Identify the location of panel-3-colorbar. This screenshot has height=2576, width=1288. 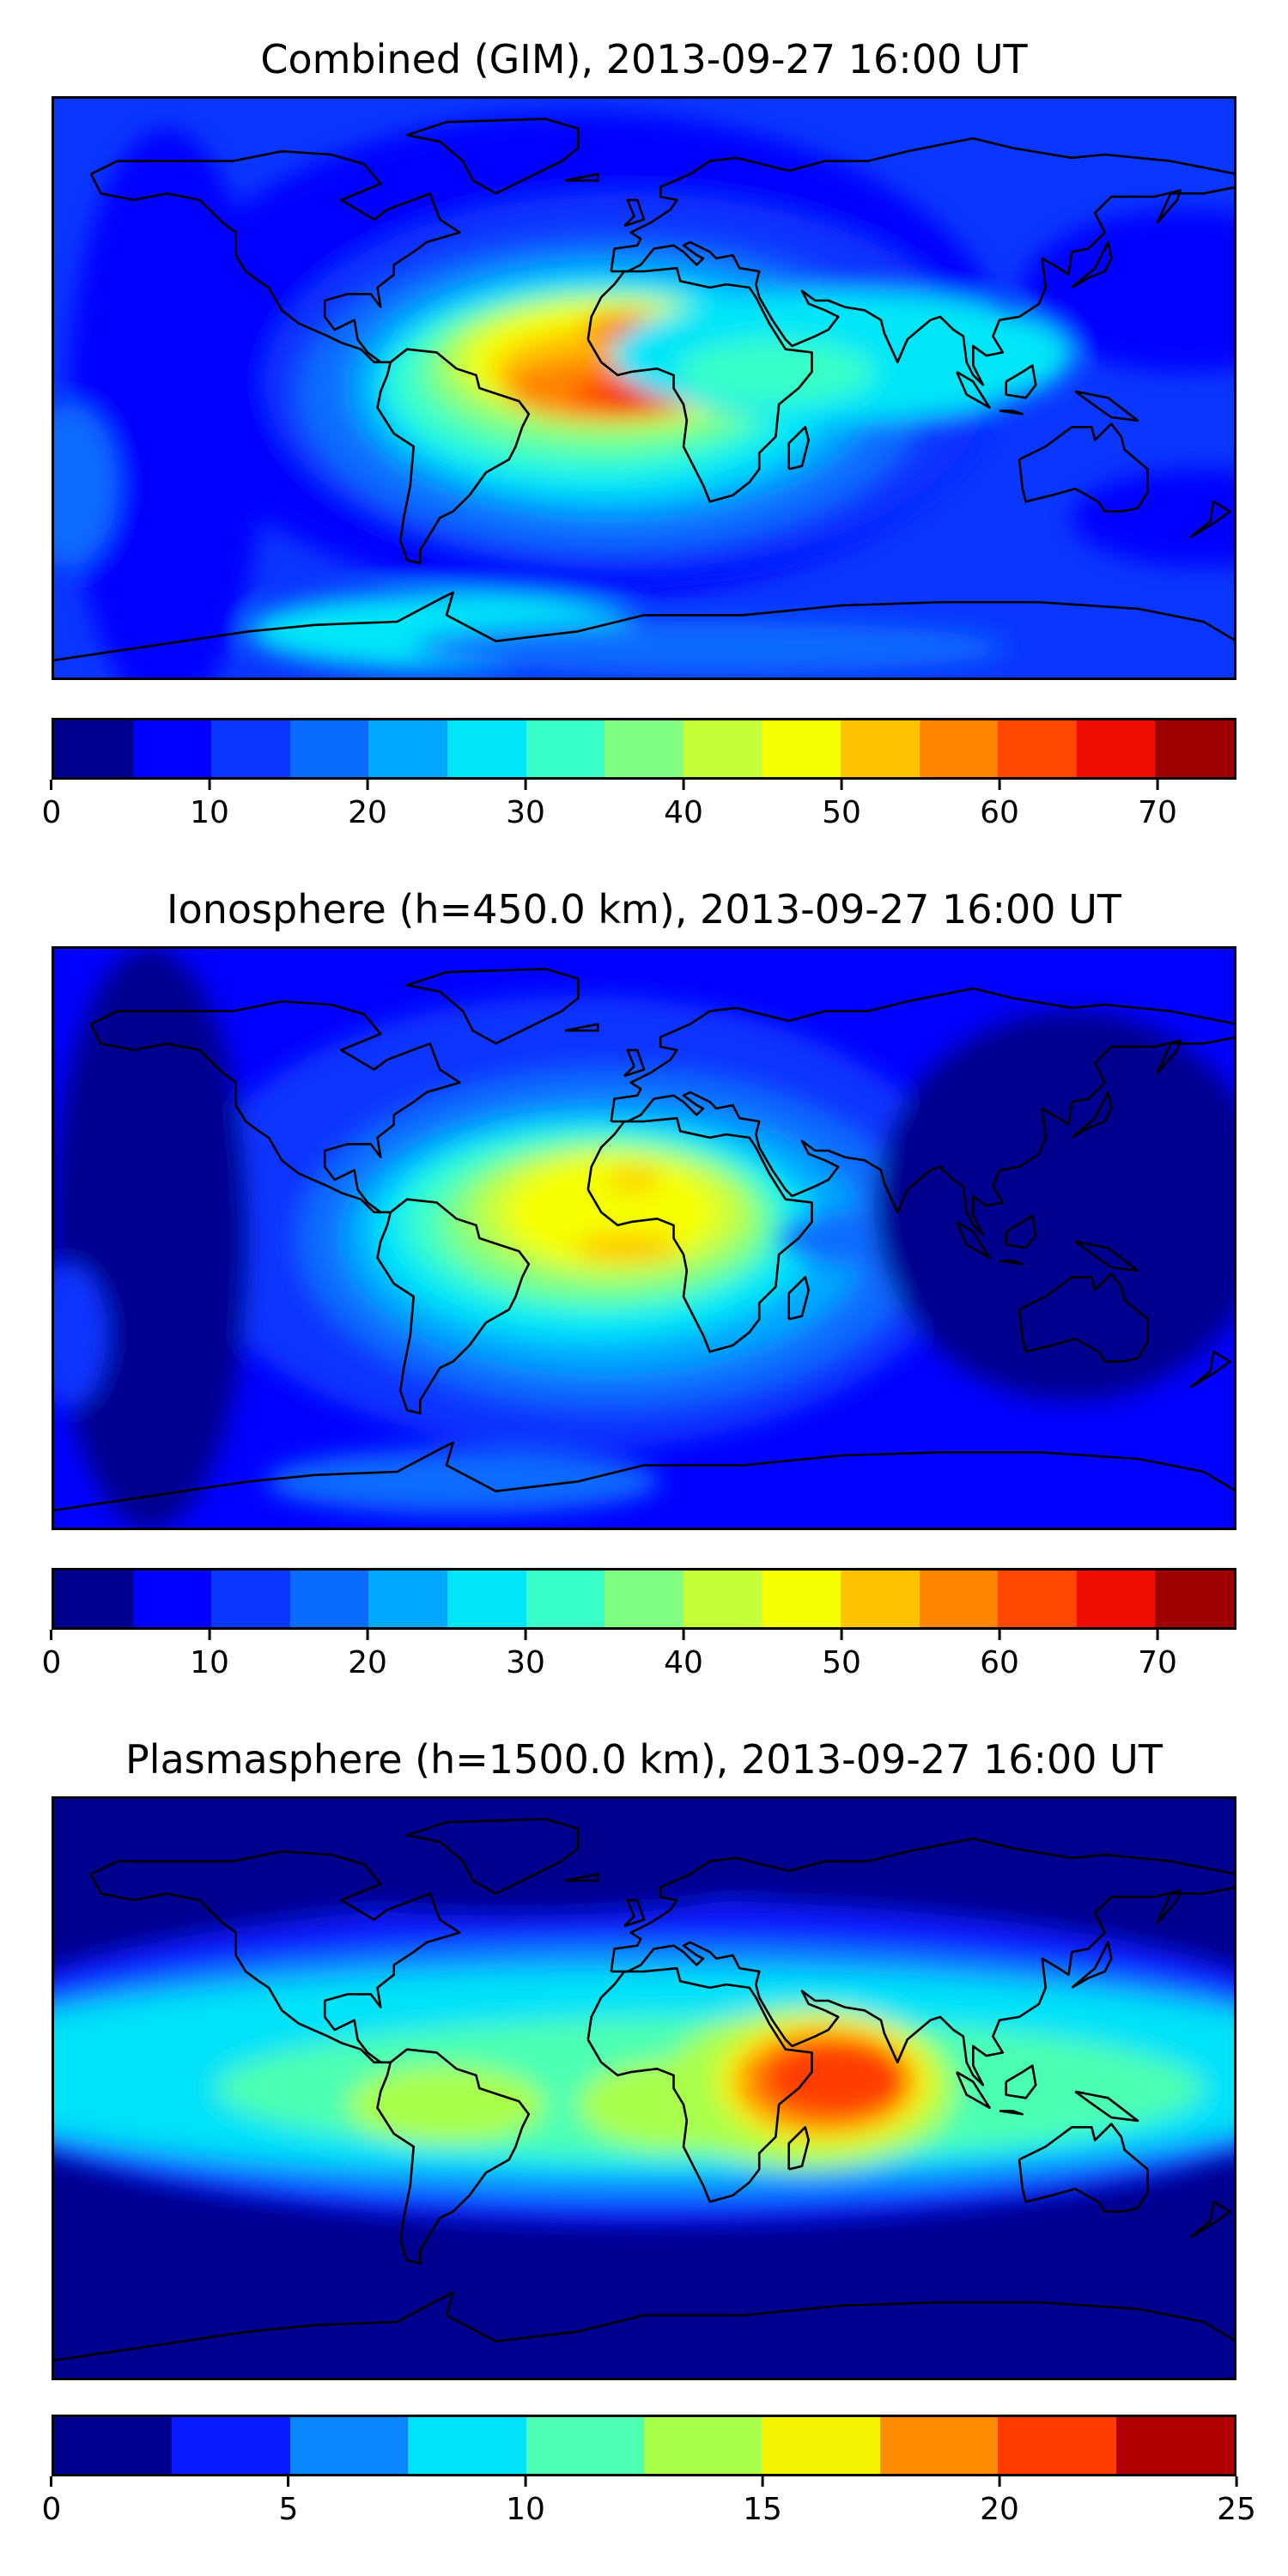
(644, 2445).